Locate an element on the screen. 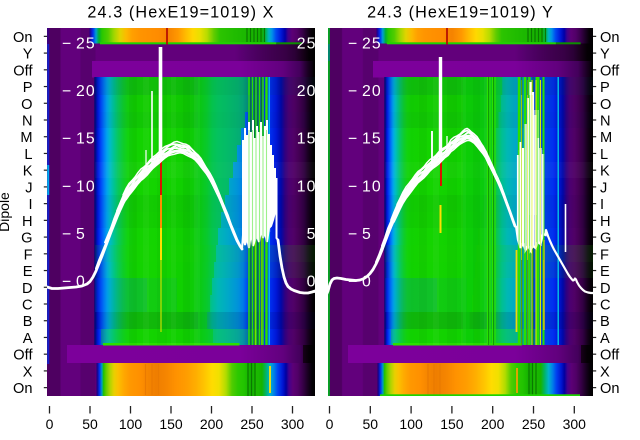  svg-text: 24.3 (HexE19=1019) Y is located at coordinates (460, 12).